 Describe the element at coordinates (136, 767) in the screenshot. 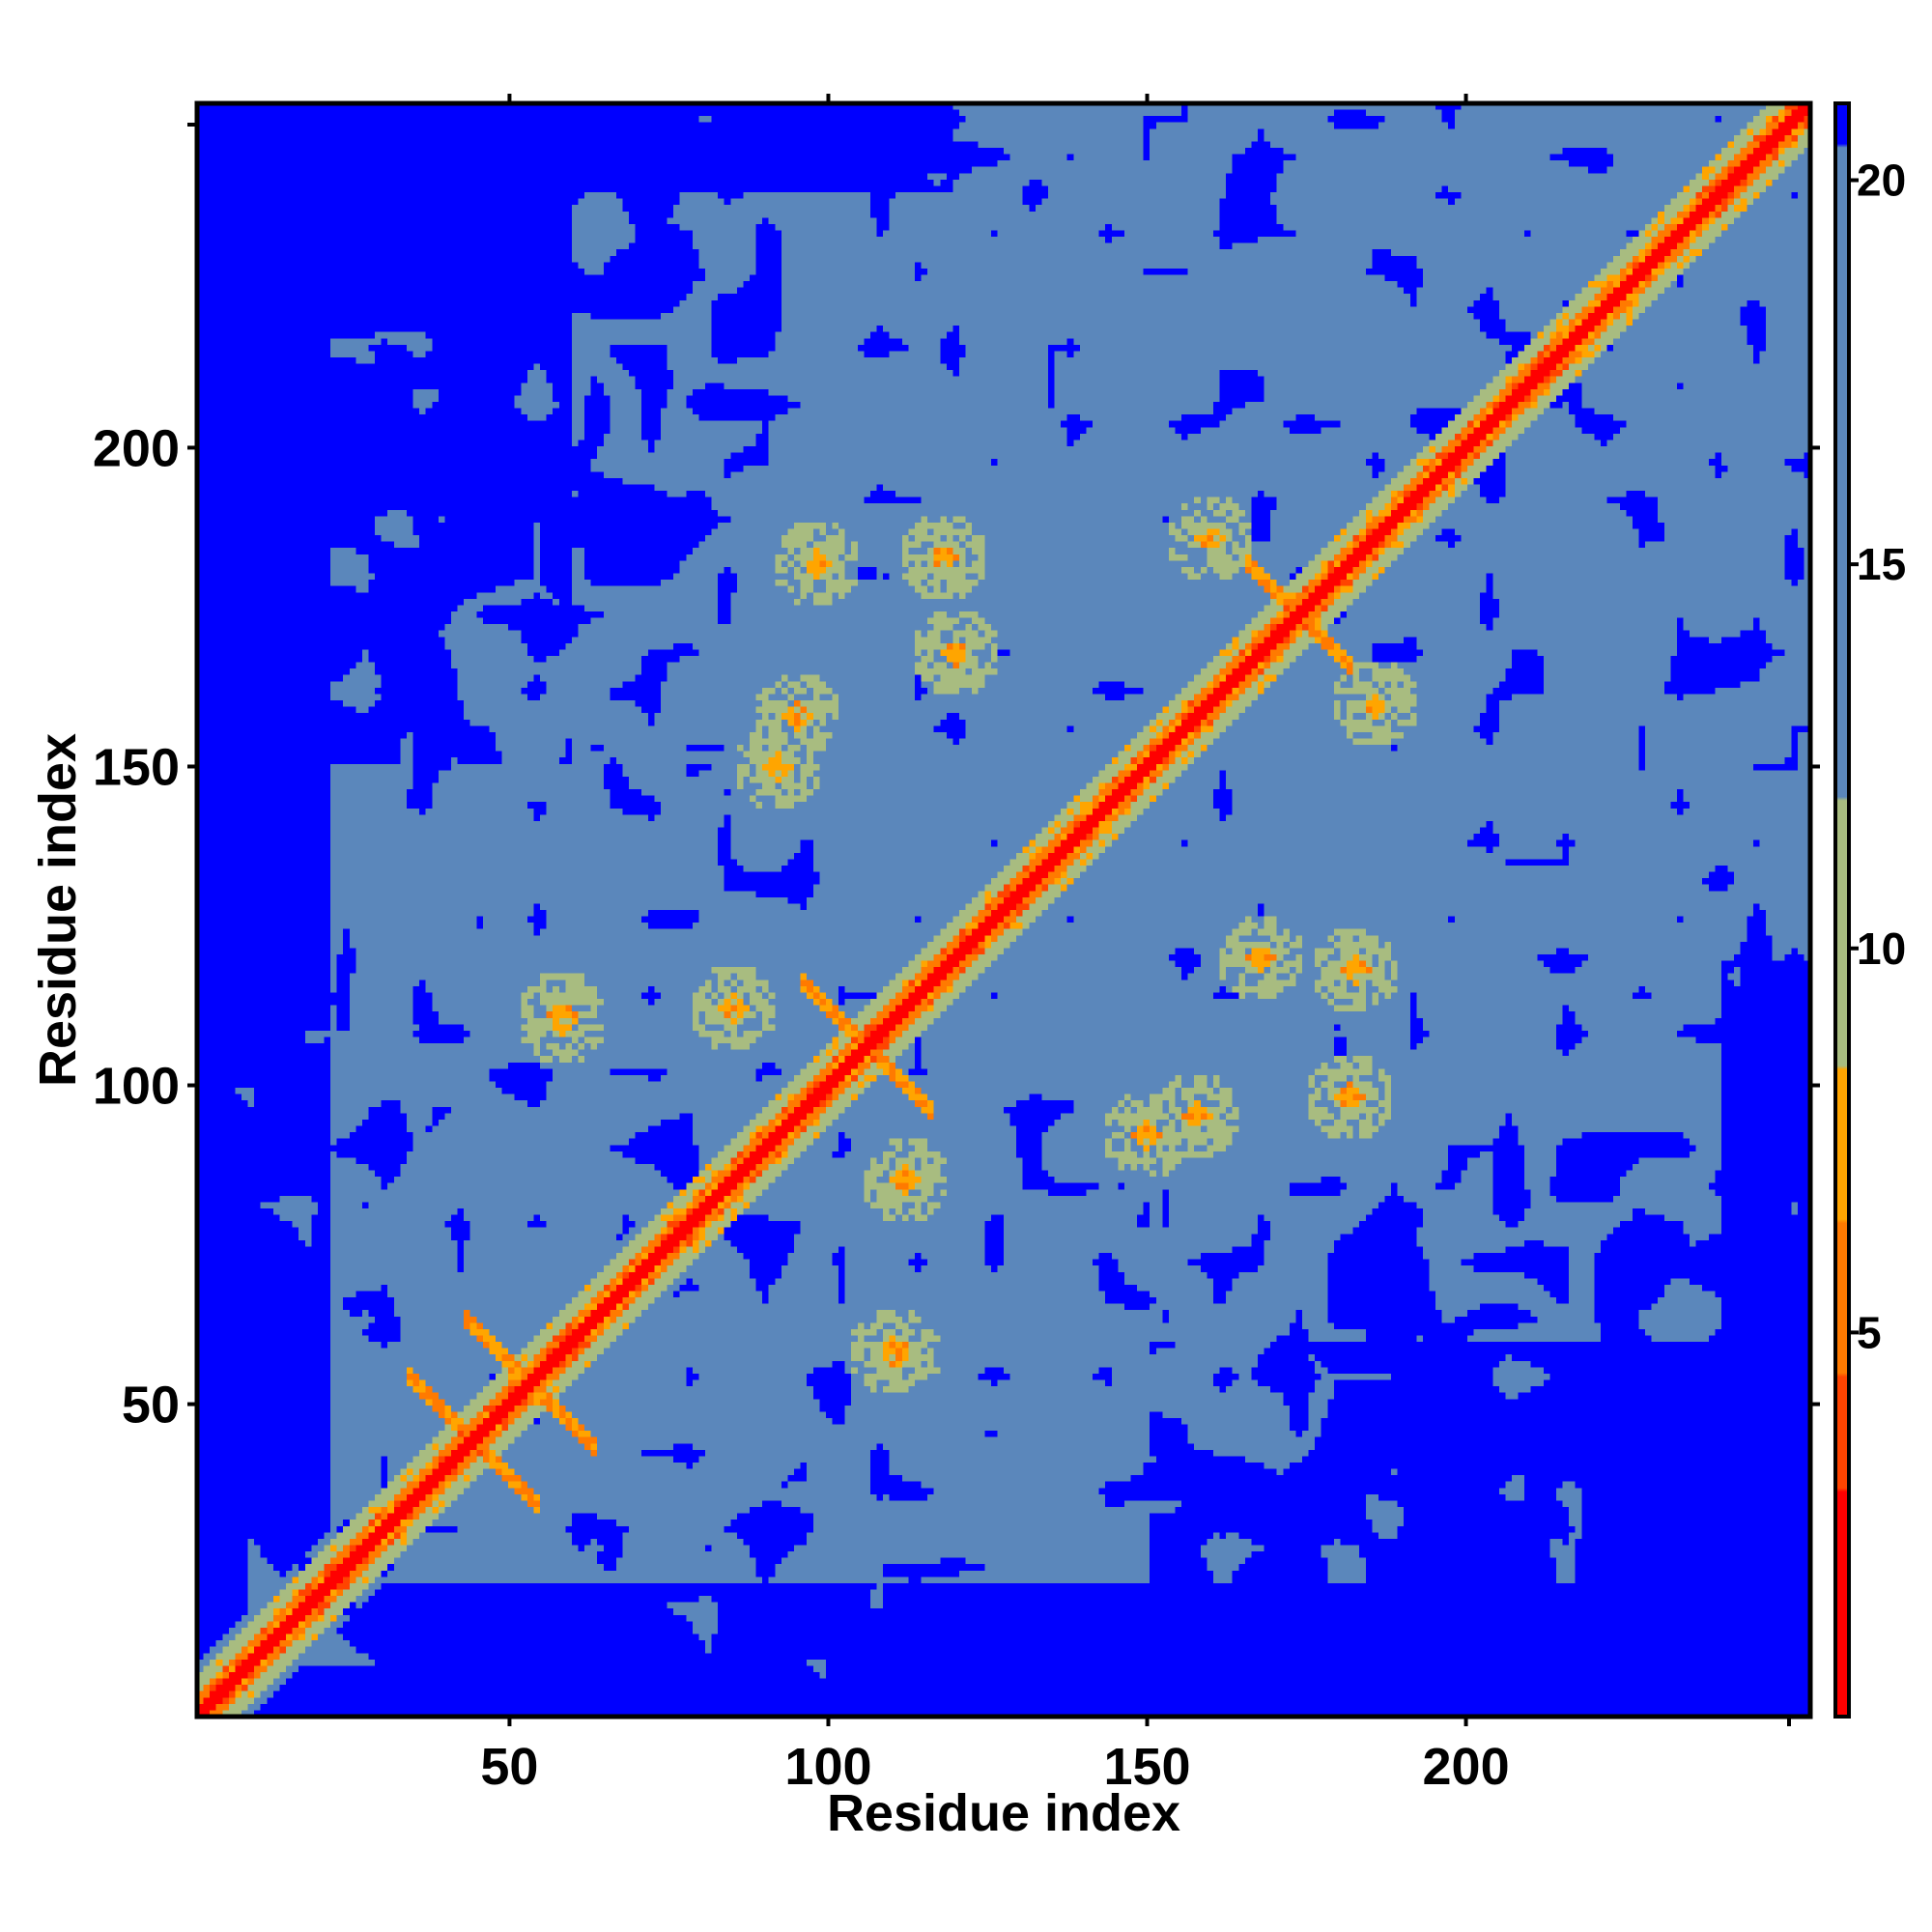

I see `y-tick-label: 150` at that location.